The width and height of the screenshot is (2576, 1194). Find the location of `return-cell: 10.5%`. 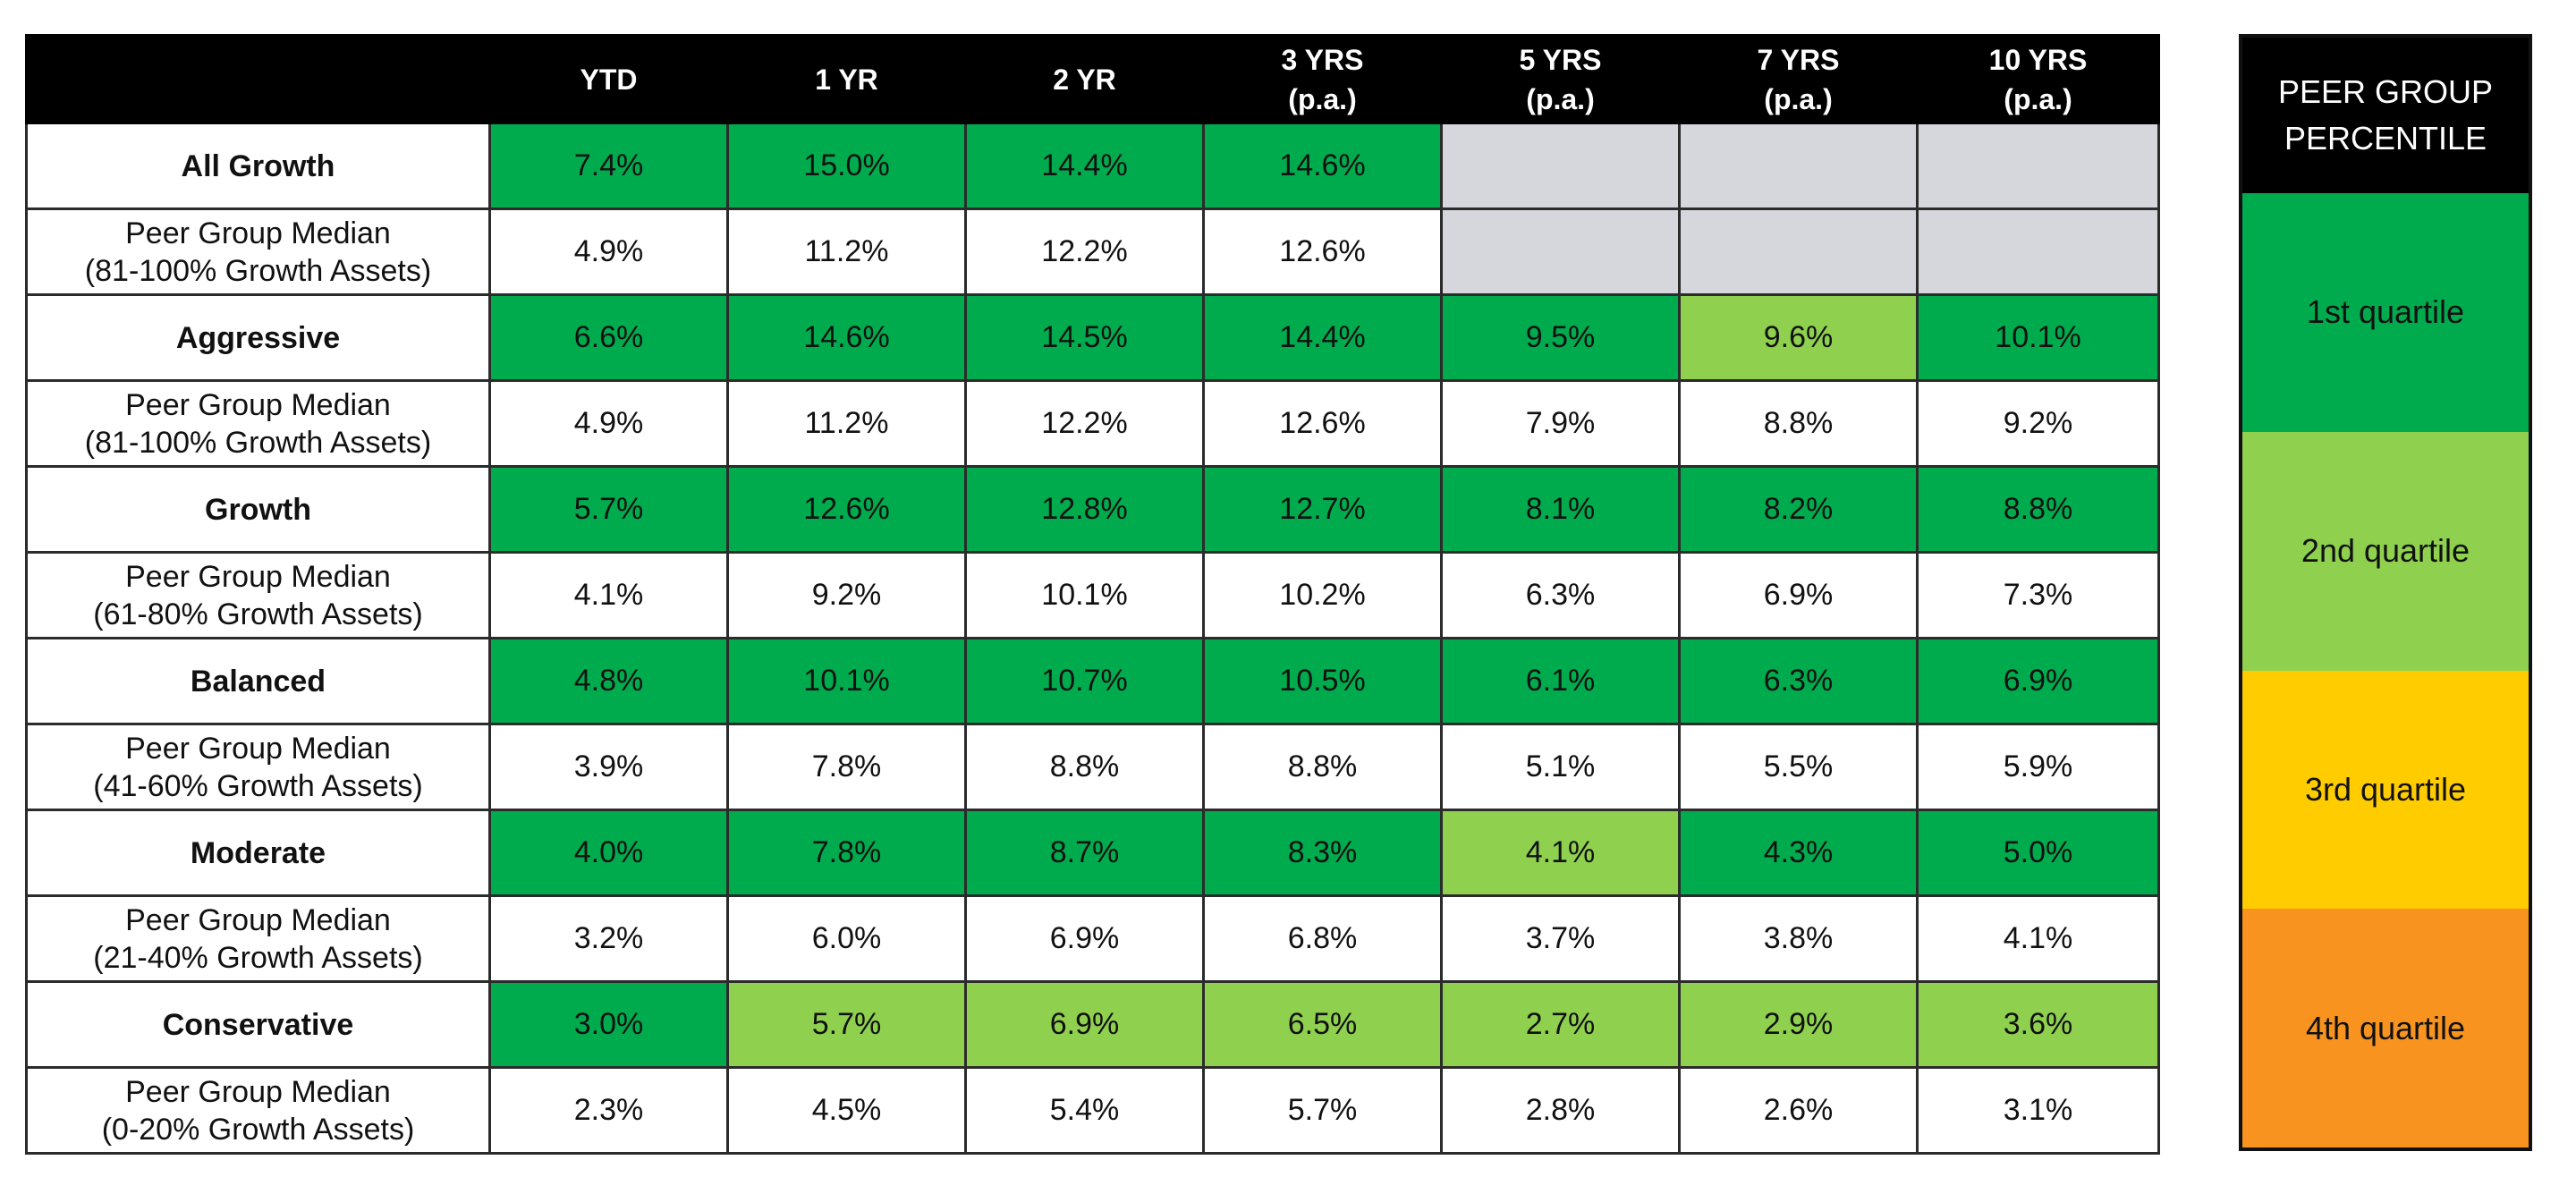

return-cell: 10.5% is located at coordinates (1322, 681).